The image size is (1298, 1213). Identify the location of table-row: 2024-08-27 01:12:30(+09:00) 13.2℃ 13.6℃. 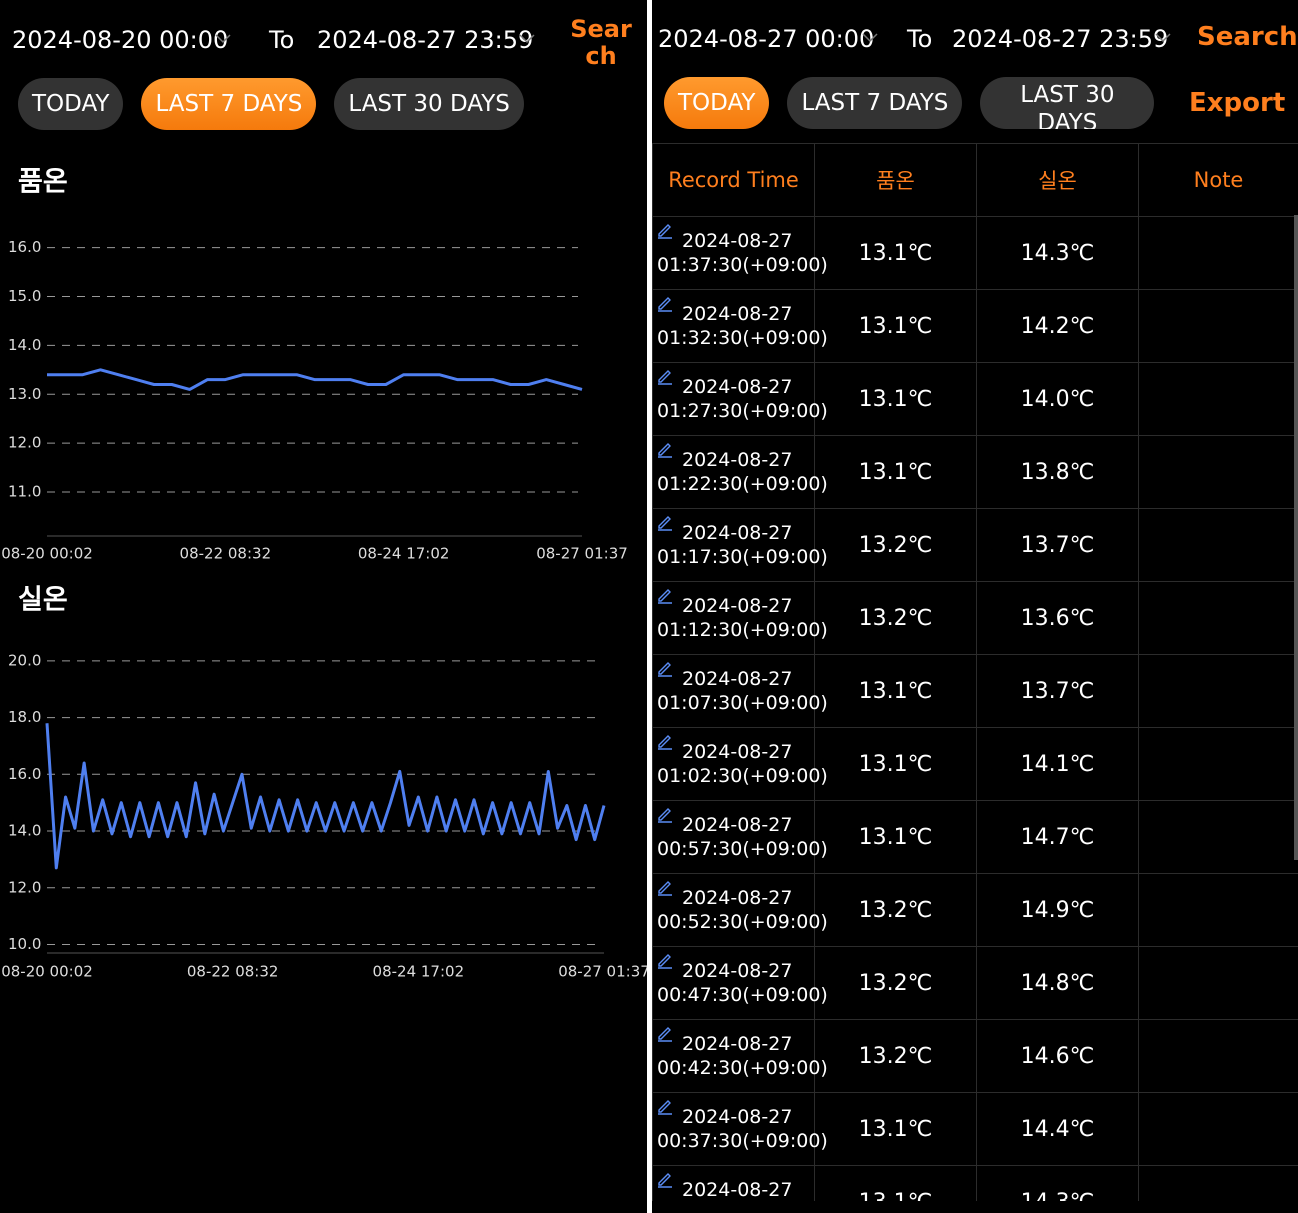
(975, 618).